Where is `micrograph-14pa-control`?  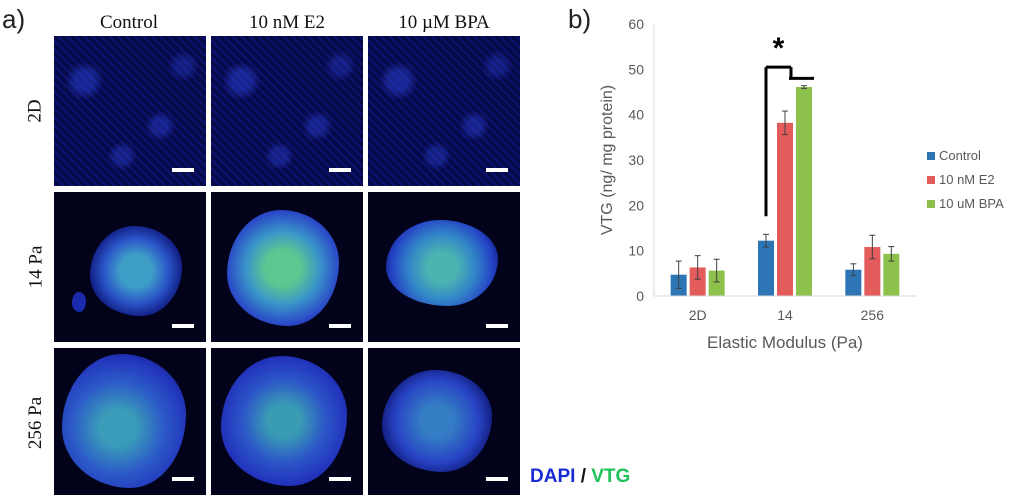 micrograph-14pa-control is located at coordinates (130, 267).